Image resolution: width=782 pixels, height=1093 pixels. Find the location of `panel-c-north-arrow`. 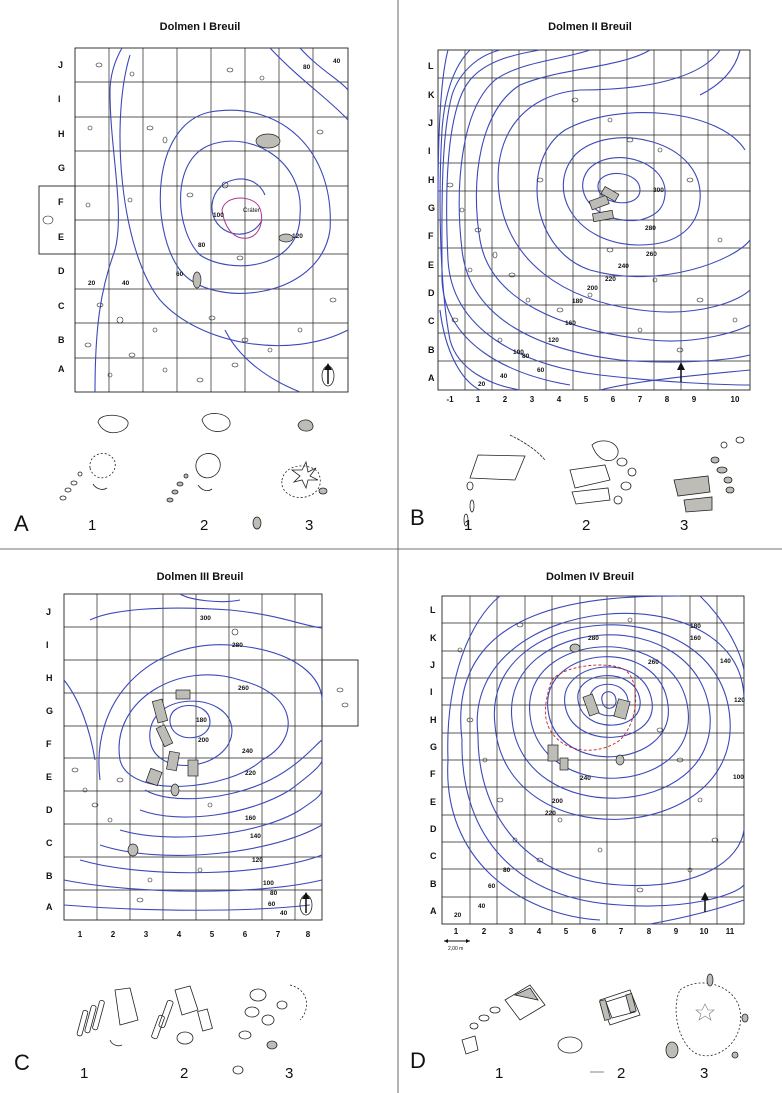

panel-c-north-arrow is located at coordinates (306, 904).